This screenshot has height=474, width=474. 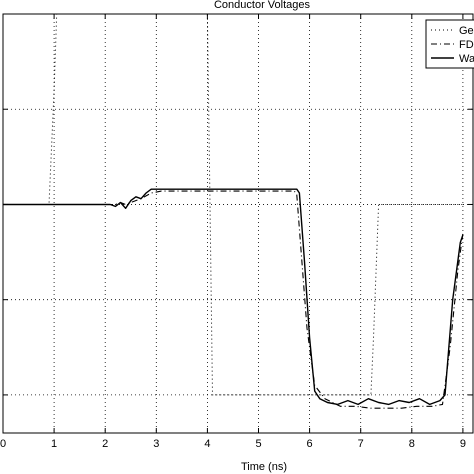 I want to click on legend-label-wa: Wa, so click(x=466, y=59).